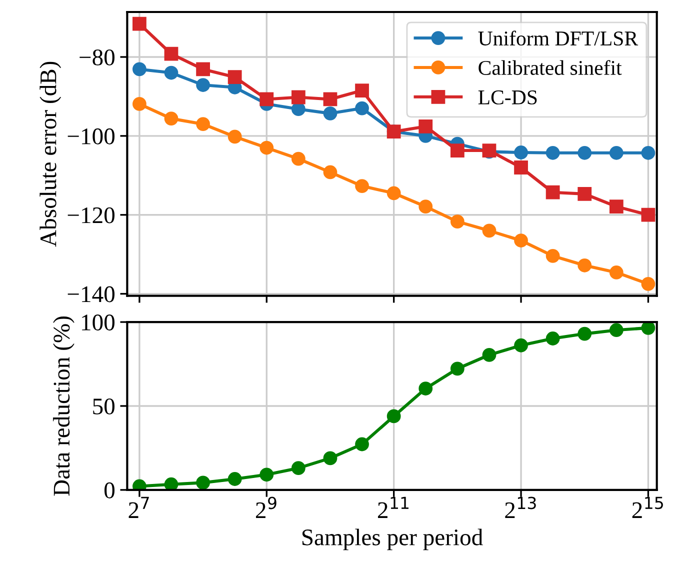 Image resolution: width=673 pixels, height=571 pixels. What do you see at coordinates (109, 490) in the screenshot?
I see `y-tick-label: 0` at bounding box center [109, 490].